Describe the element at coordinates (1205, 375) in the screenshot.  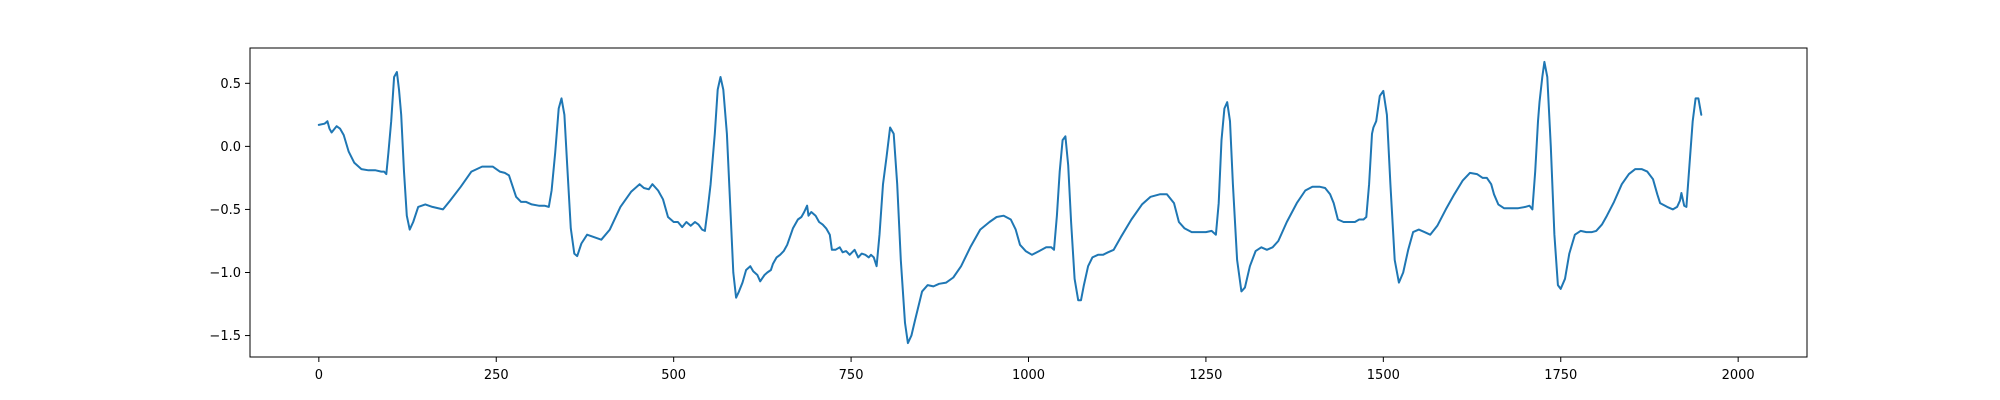
I see `x-tick-label: 1250` at that location.